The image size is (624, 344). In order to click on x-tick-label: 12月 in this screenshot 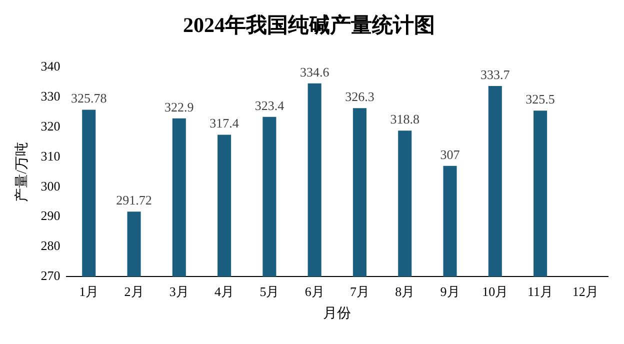, I will do `click(585, 291)`.